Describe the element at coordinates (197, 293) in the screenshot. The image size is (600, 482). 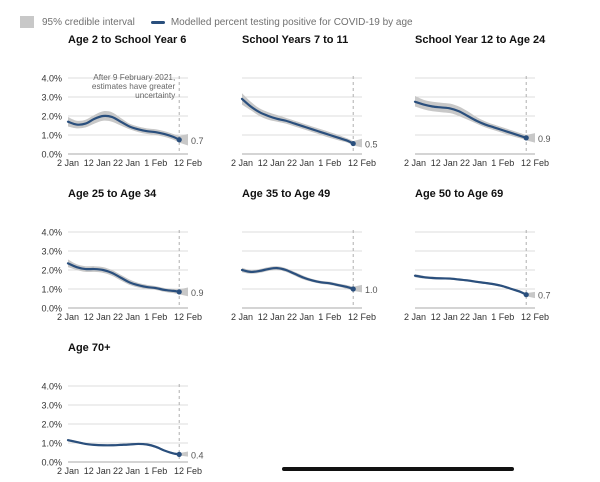
I see `end-value-label: 0.9` at that location.